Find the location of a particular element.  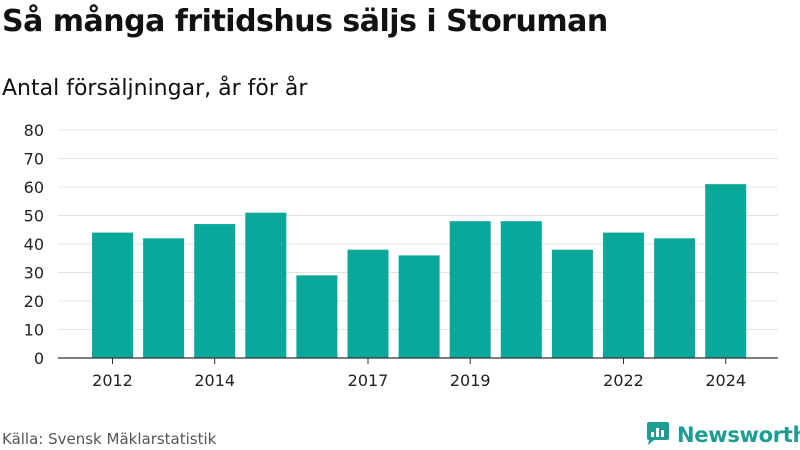

brand-name: Newsworthy is located at coordinates (738, 435).